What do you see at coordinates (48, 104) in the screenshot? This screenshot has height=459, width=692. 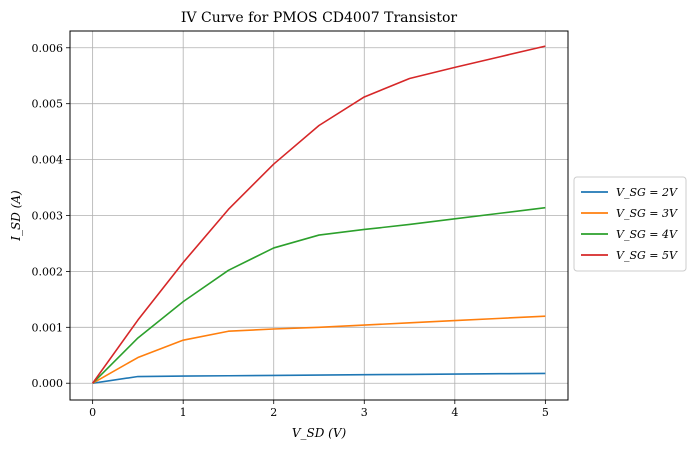 I see `y-tick-label: 0.005` at bounding box center [48, 104].